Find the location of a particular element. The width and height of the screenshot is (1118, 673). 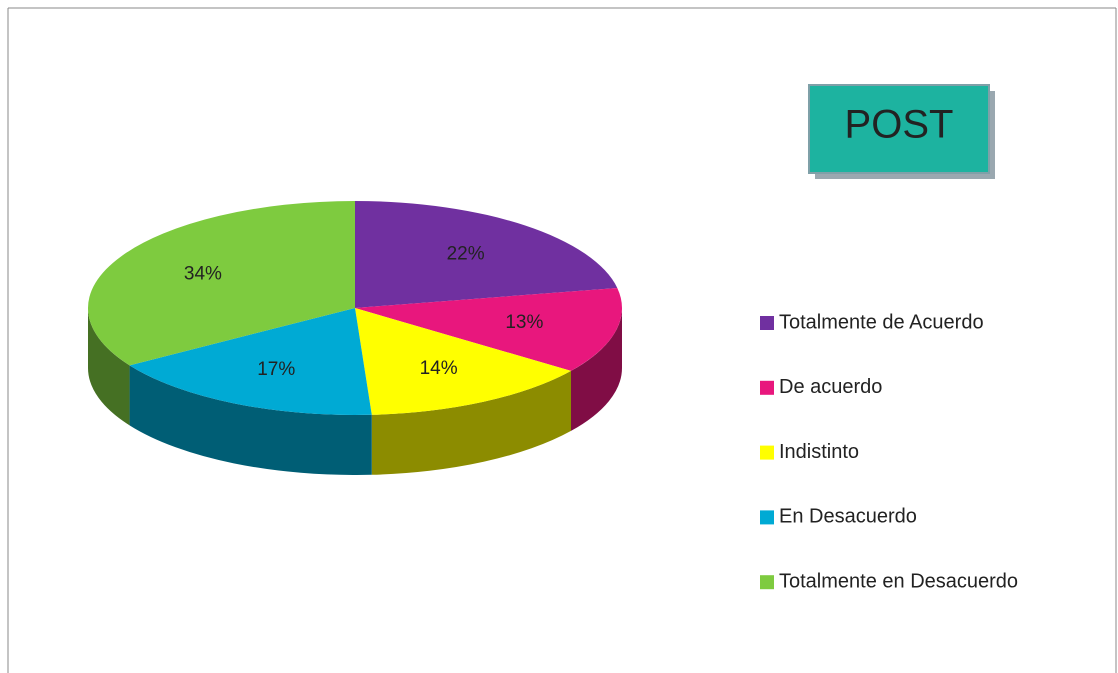

data-label: 22% is located at coordinates (466, 253).